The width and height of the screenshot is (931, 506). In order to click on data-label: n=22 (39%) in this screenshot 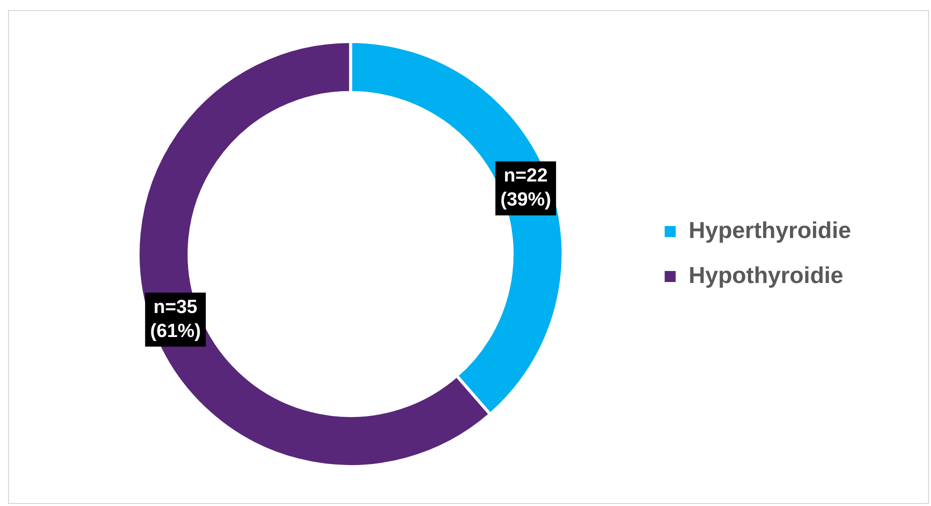, I will do `click(526, 188)`.